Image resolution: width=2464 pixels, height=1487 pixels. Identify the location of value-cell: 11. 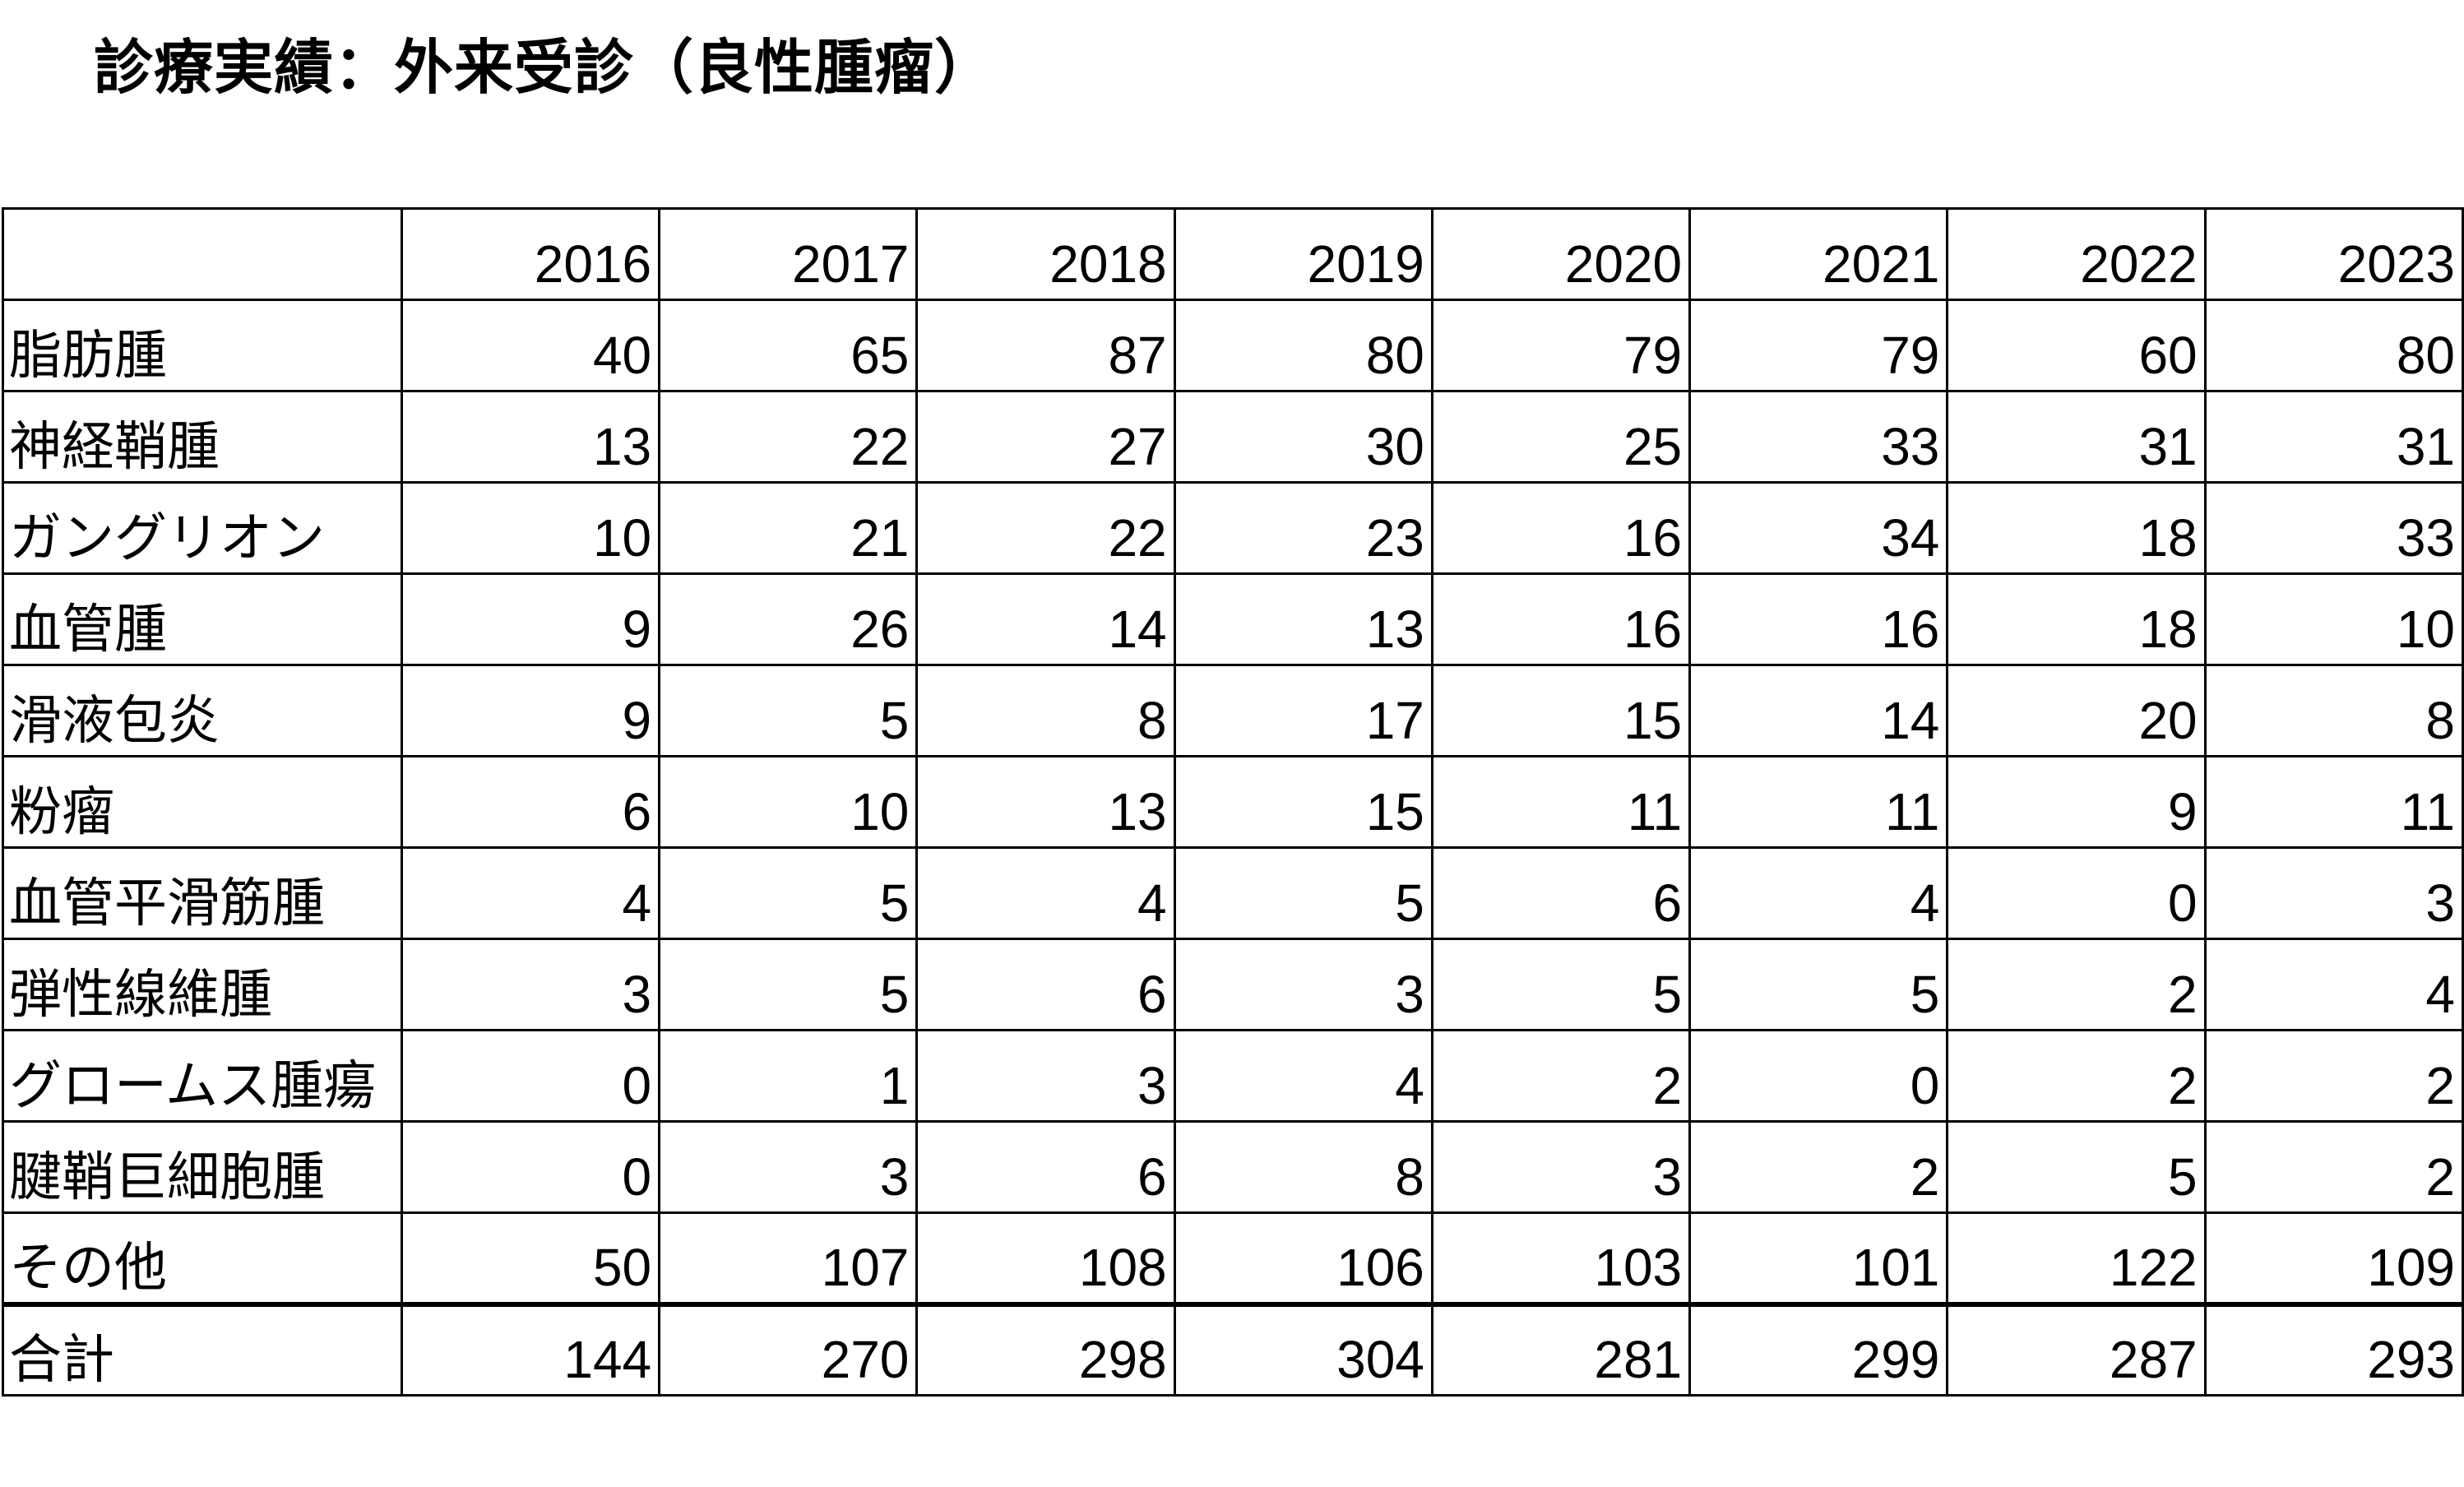
(1818, 802).